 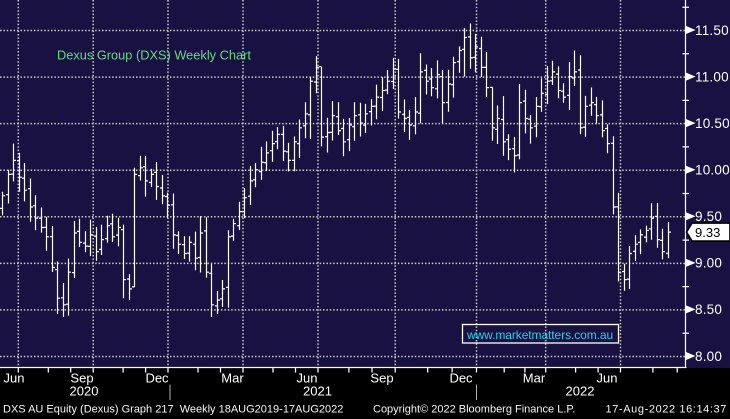 I want to click on svg-text: 10.00, so click(x=712, y=170).